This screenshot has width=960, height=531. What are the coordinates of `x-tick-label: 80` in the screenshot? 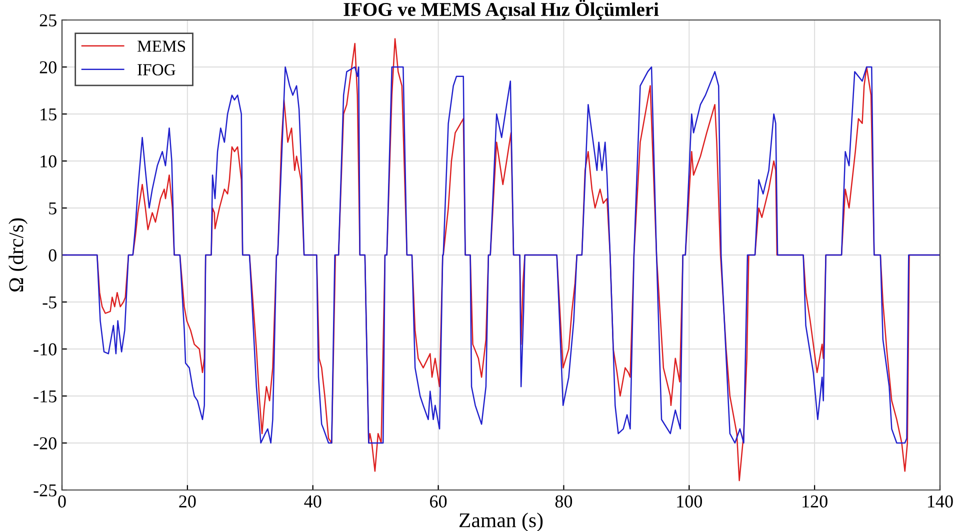 It's located at (563, 501).